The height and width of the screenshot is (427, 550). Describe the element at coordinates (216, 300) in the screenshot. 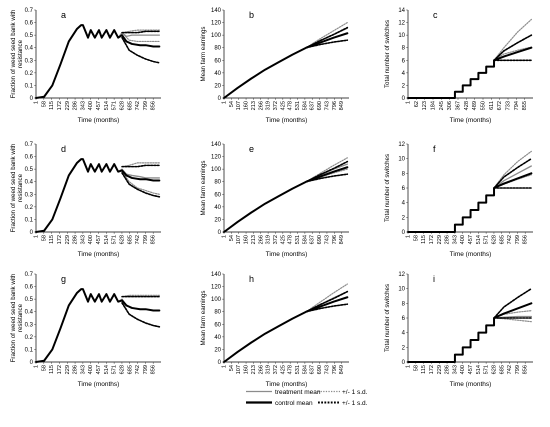

I see `y-tick-label: 100` at that location.